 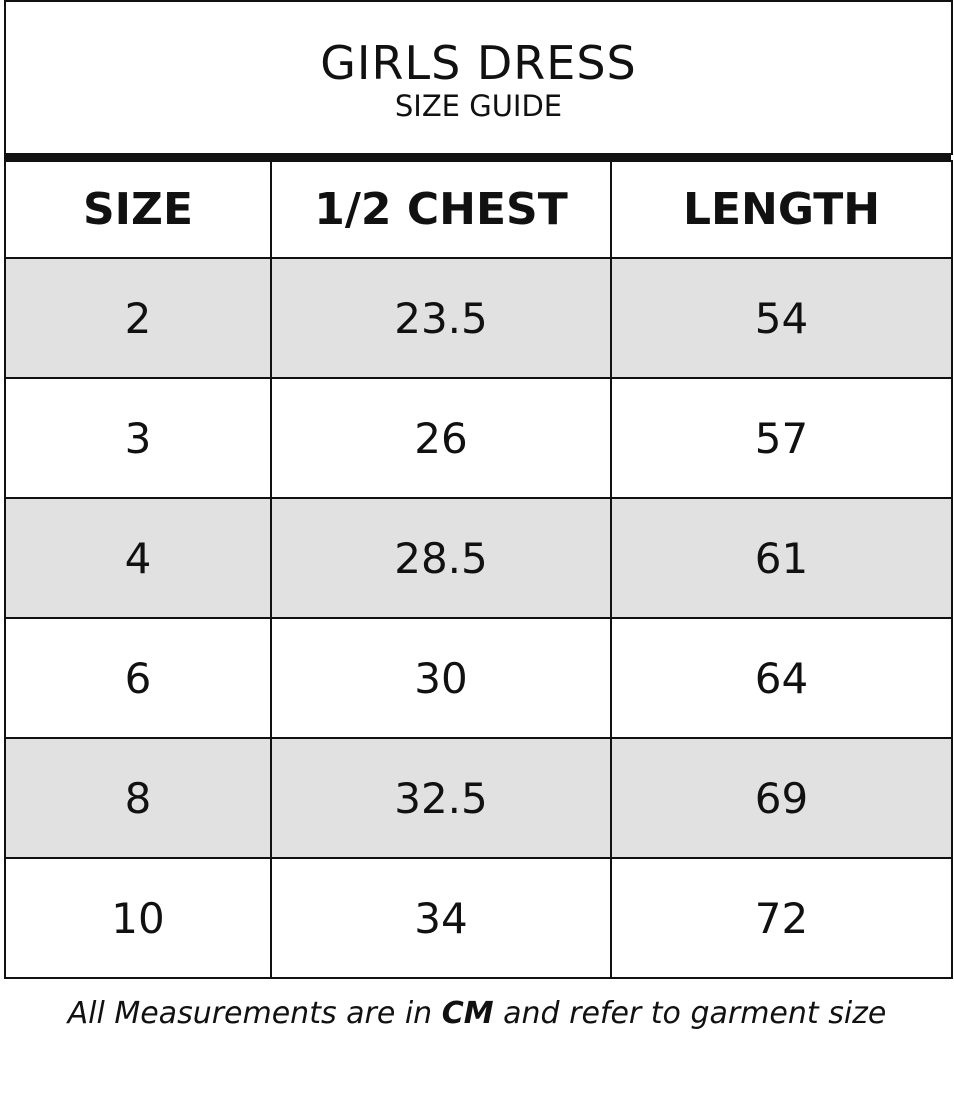 What do you see at coordinates (138, 558) in the screenshot?
I see `cell-size: 4` at bounding box center [138, 558].